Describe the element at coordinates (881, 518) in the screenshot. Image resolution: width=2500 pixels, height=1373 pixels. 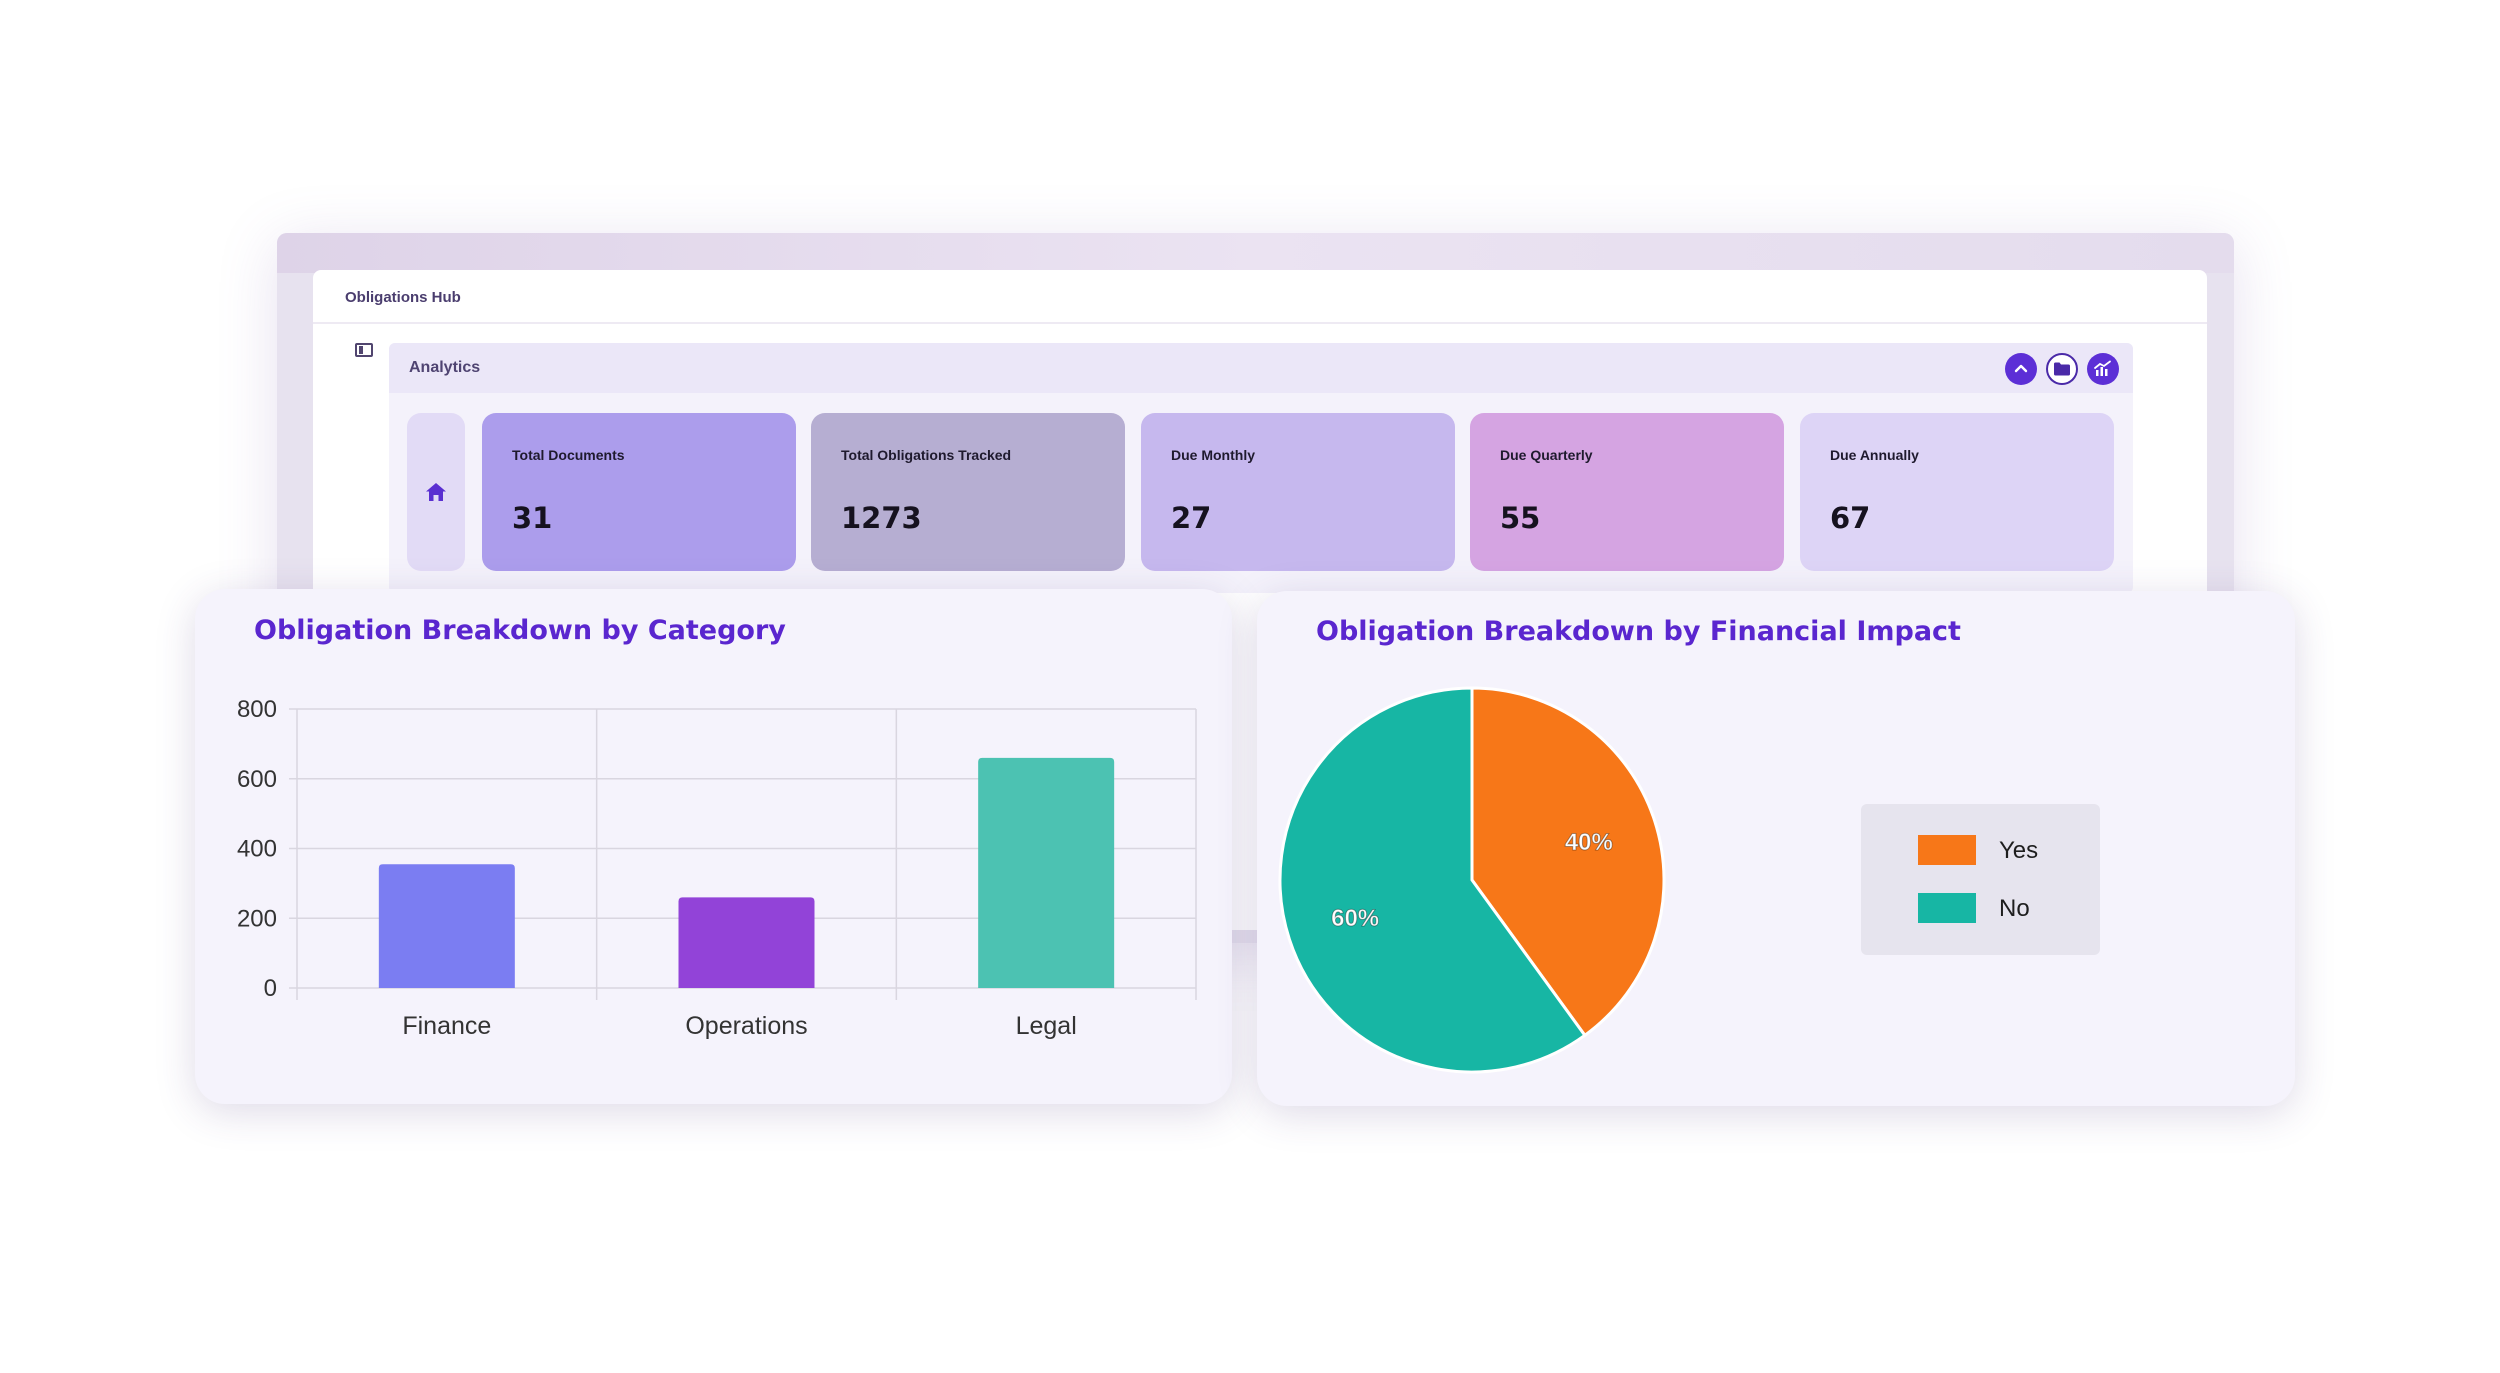
I see `stat-value: 1273` at that location.